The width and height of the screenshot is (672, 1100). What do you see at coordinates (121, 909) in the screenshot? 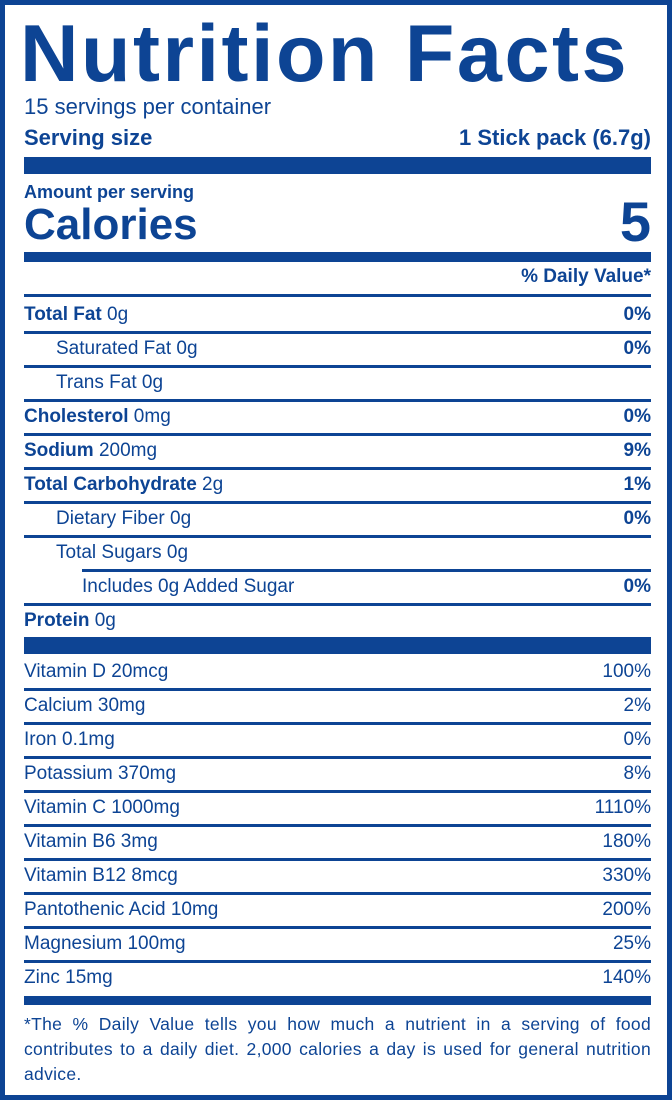
I see `vitamin-name: Pantothenic Acid 10mg` at bounding box center [121, 909].